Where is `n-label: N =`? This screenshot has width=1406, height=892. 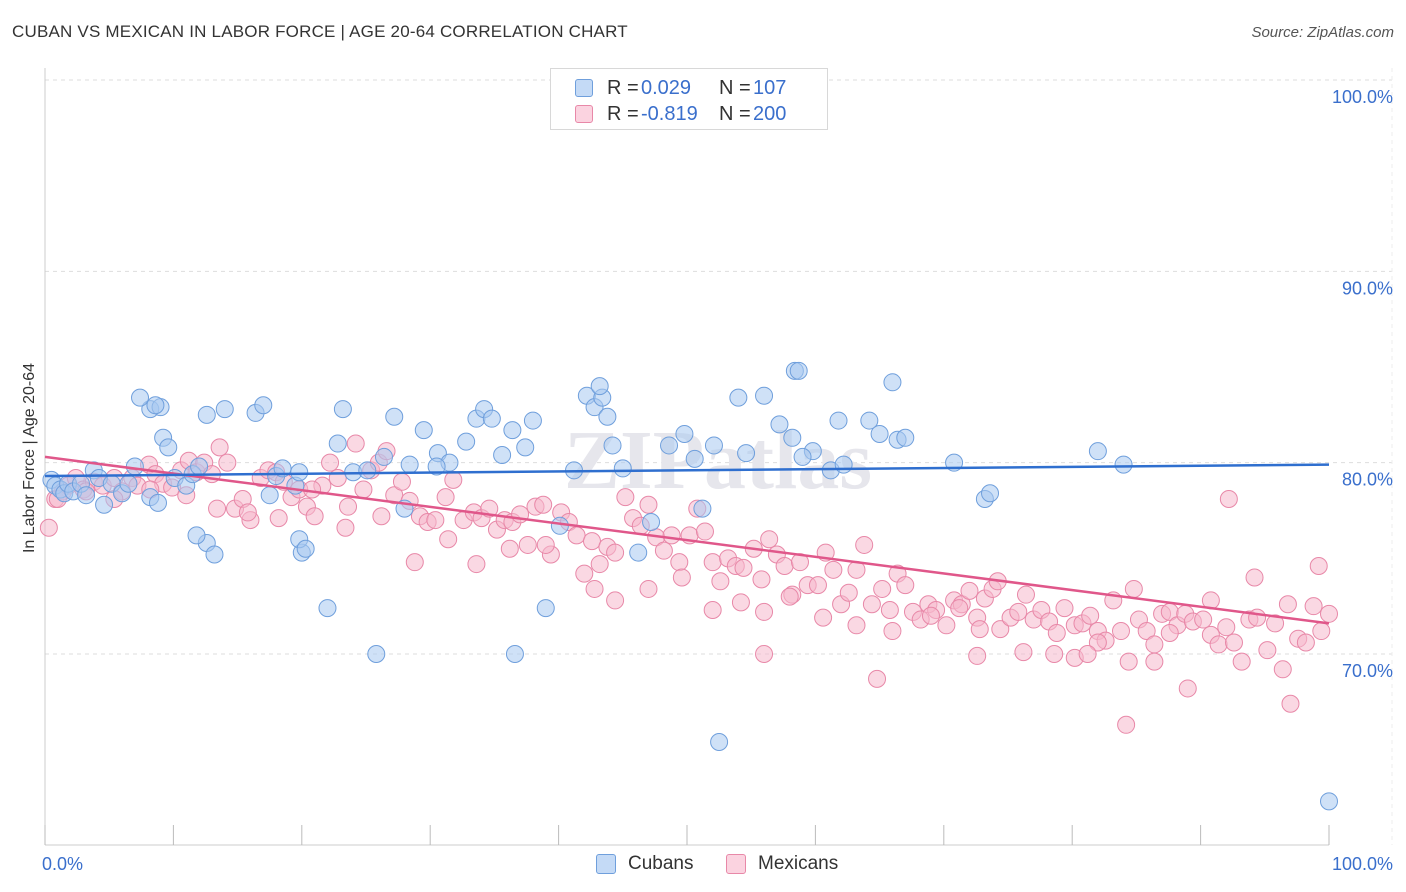
n-label: N = is located at coordinates (735, 113).